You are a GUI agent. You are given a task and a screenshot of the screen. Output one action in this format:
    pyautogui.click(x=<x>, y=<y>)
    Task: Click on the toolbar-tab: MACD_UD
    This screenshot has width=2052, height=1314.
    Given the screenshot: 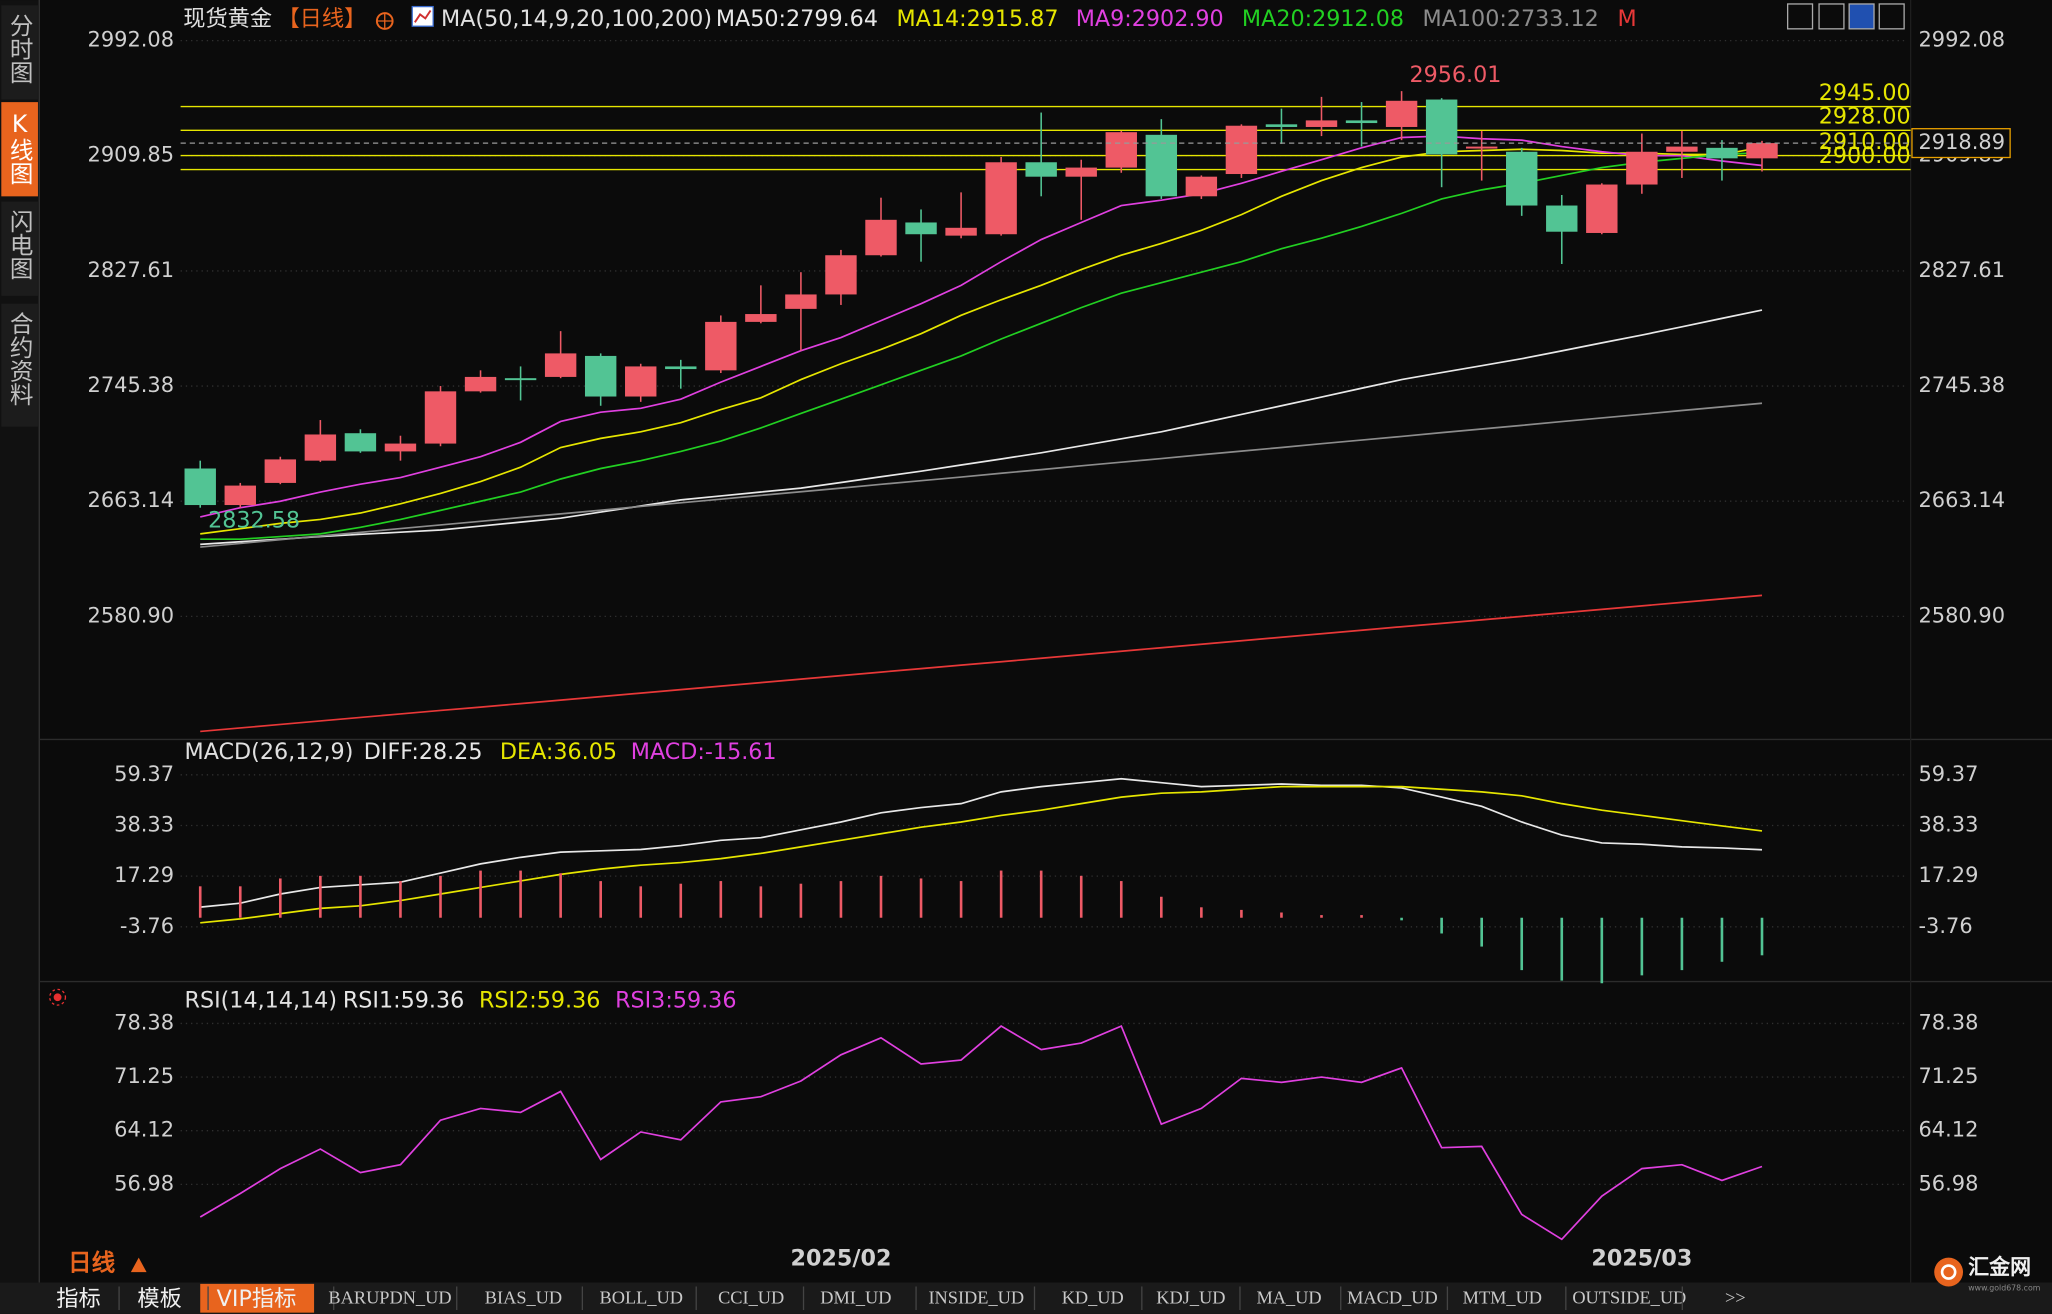 What is the action you would take?
    pyautogui.click(x=1392, y=1298)
    